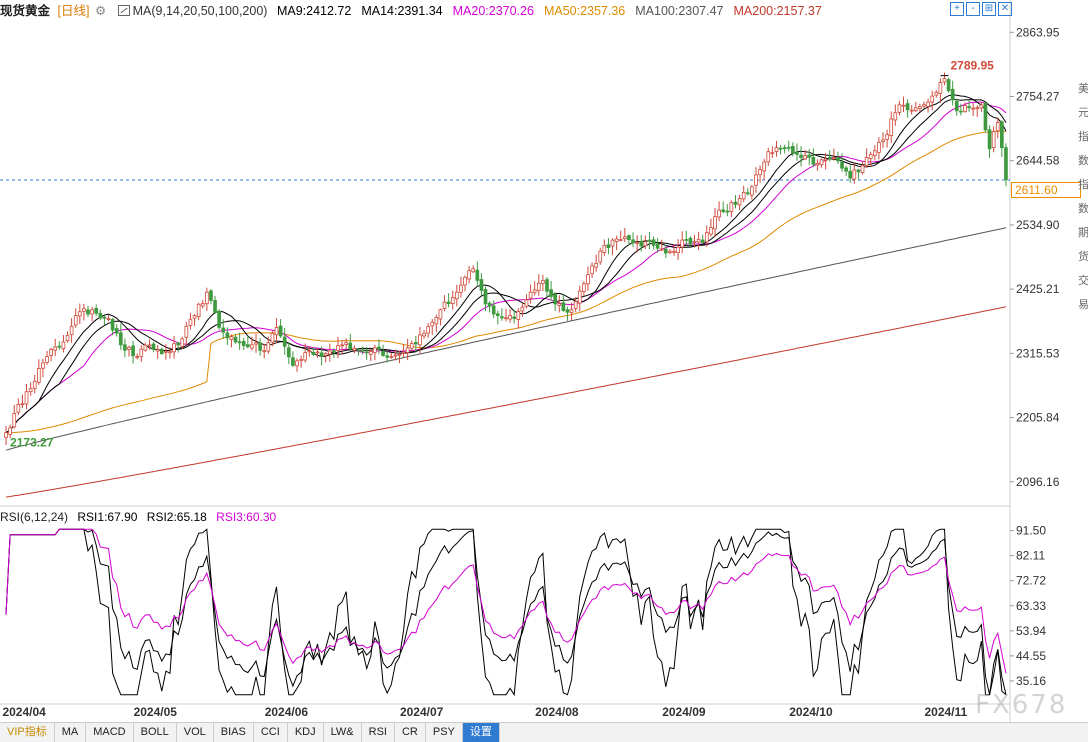 The image size is (1088, 742). Describe the element at coordinates (981, 10) in the screenshot. I see `window-tools: + - ⊞ ✕` at that location.